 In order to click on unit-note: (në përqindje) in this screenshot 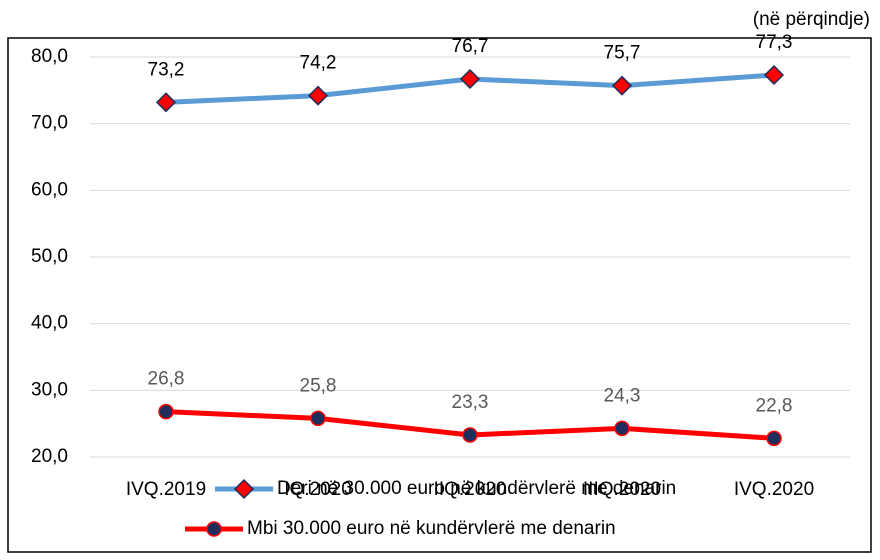, I will do `click(811, 19)`.